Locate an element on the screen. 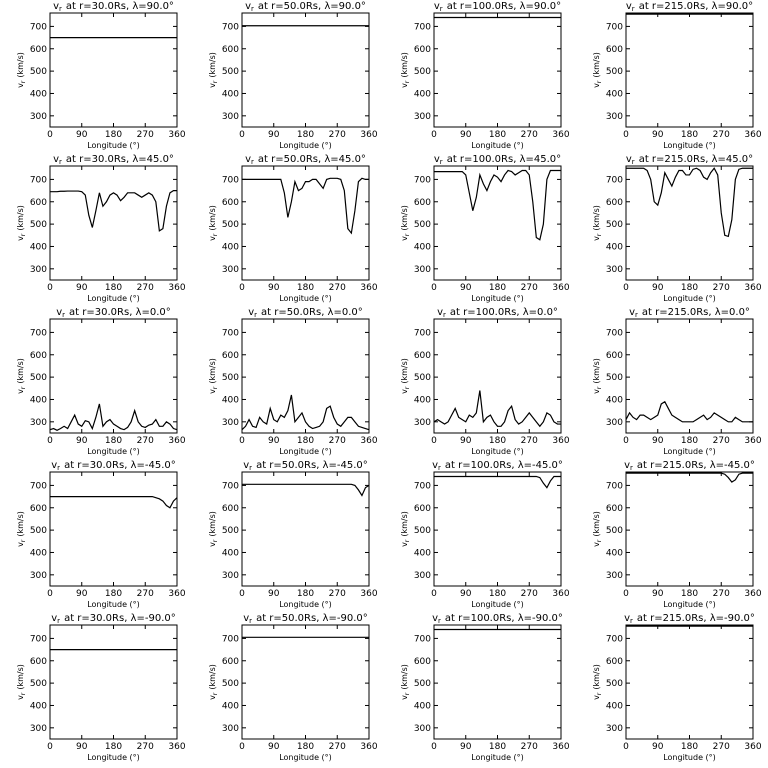  panel-title: vr at r=50.0Rs, λ=45.0° is located at coordinates (305, 160).